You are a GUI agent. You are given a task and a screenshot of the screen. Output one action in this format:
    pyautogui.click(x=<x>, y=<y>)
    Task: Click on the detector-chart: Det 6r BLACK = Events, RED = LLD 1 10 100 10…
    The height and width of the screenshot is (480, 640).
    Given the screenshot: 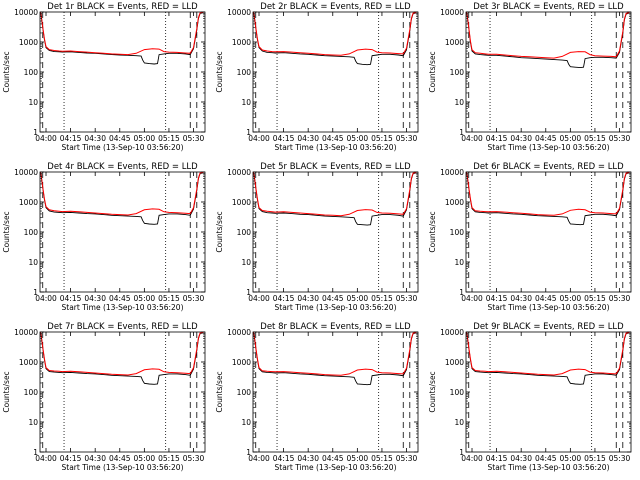 What is the action you would take?
    pyautogui.click(x=530, y=237)
    